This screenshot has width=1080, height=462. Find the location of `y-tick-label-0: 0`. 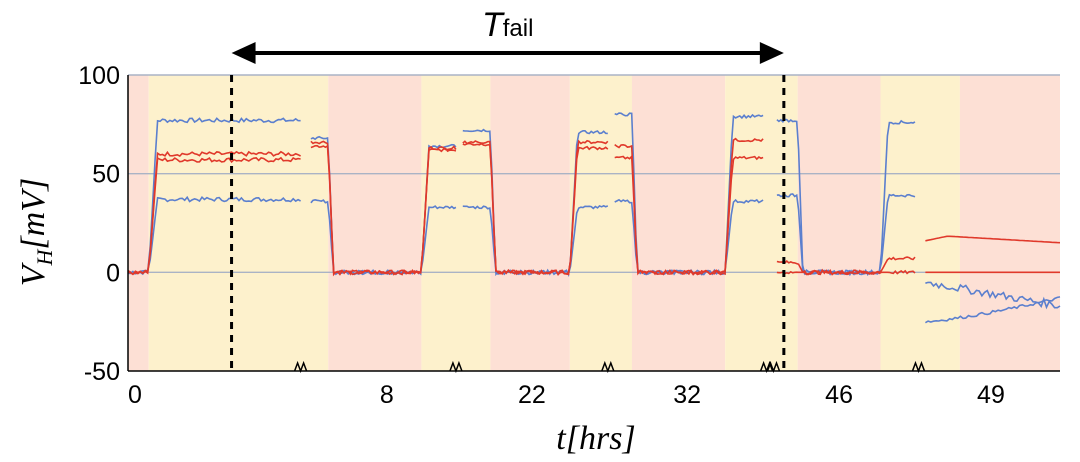

y-tick-label-0: 0 is located at coordinates (113, 273).